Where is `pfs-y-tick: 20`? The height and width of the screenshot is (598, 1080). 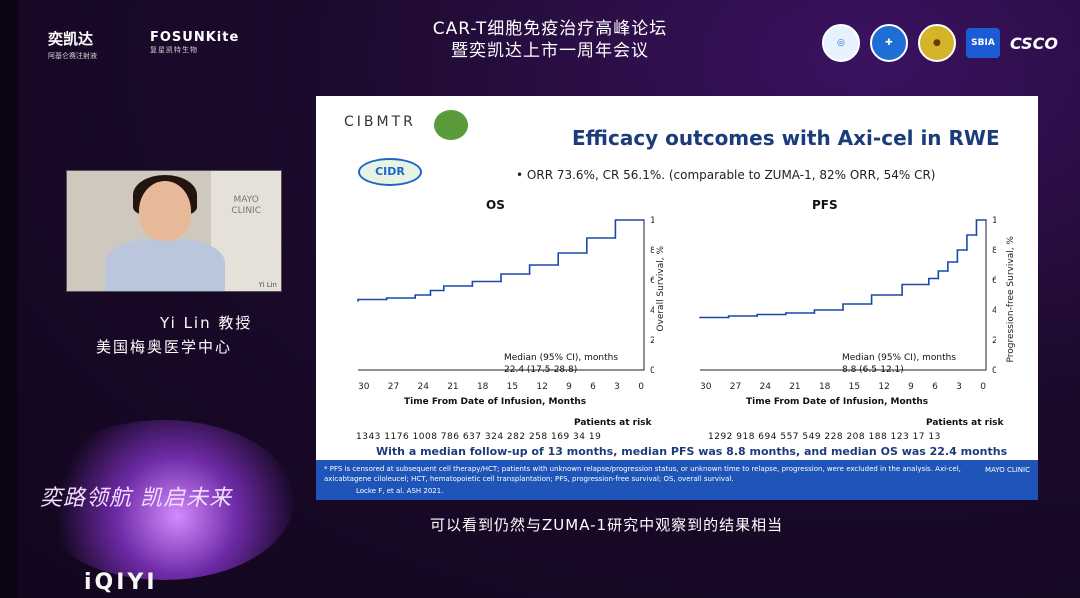
pfs-y-tick: 20 is located at coordinates (994, 341).